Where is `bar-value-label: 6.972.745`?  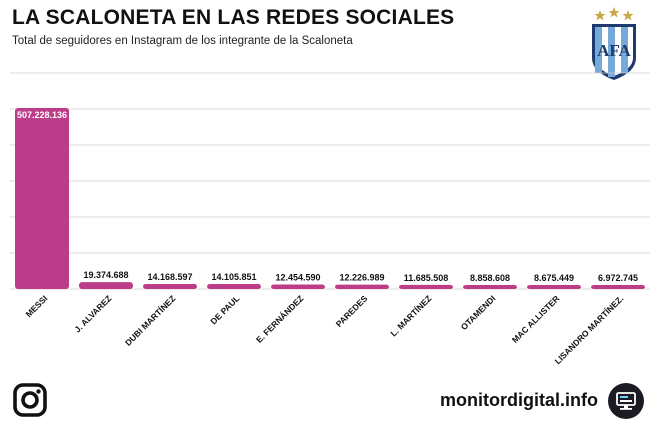 bar-value-label: 6.972.745 is located at coordinates (618, 278).